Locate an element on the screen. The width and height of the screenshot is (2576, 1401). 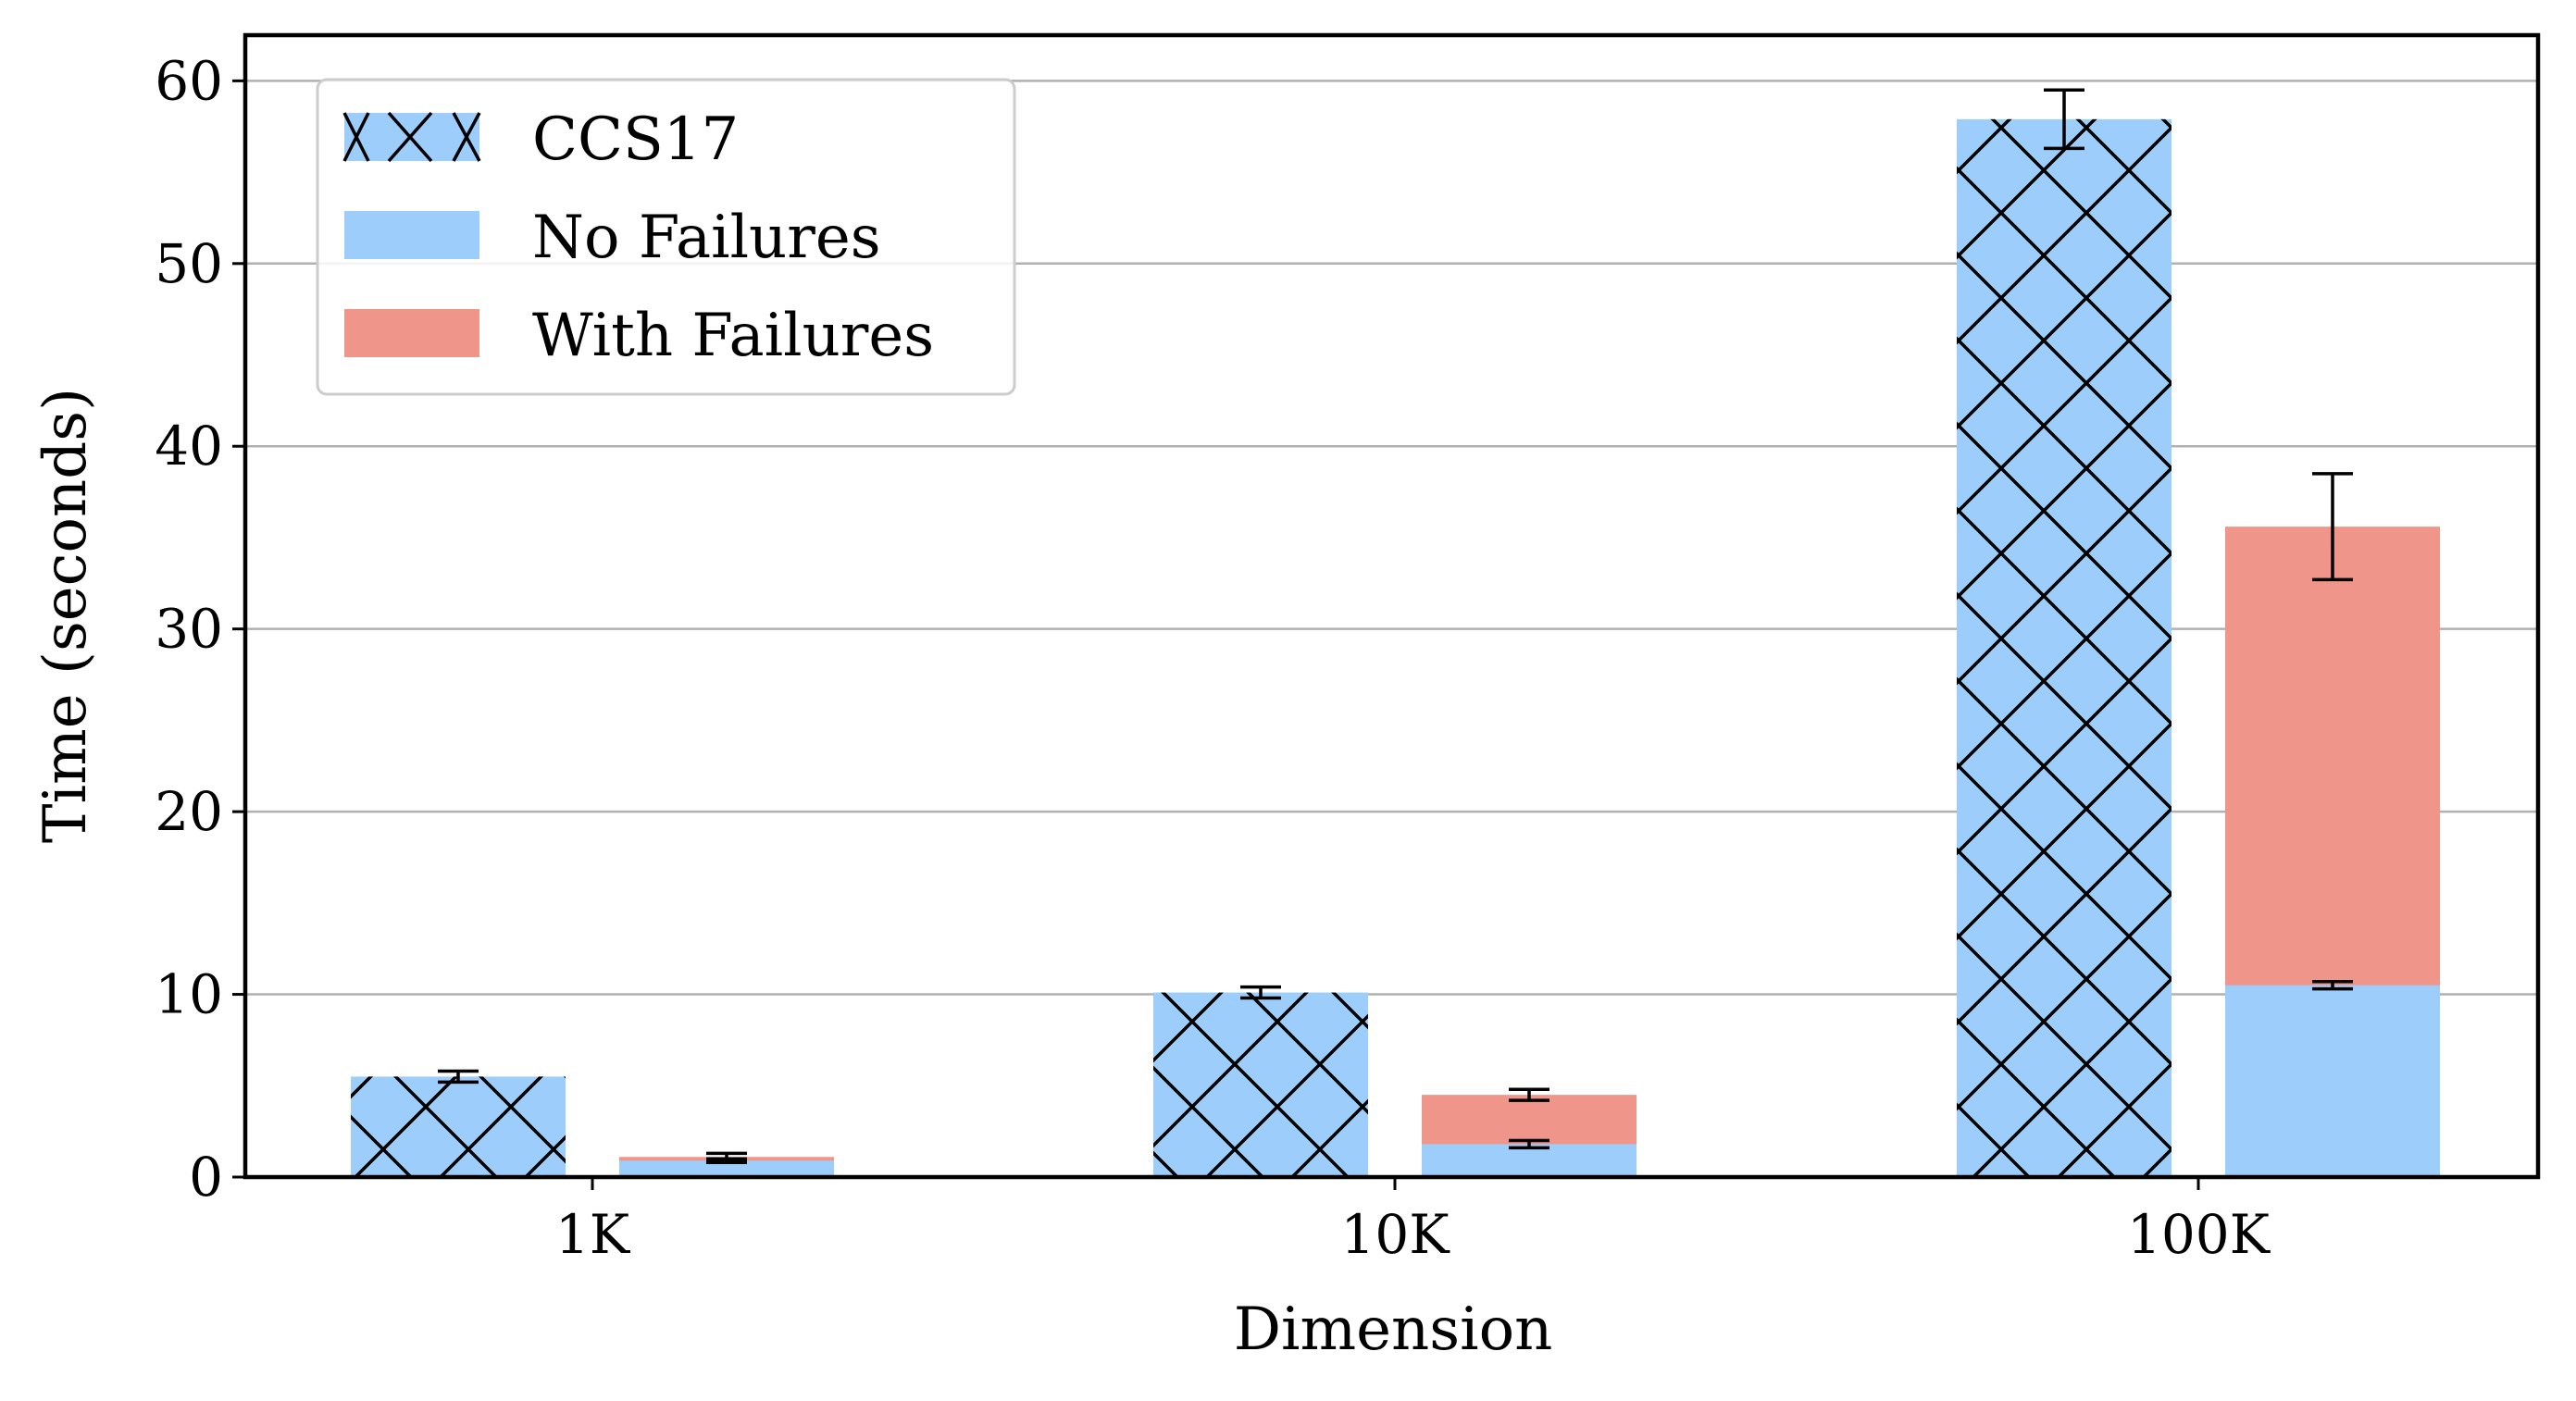
x-tick-label: 10K is located at coordinates (1395, 1234).